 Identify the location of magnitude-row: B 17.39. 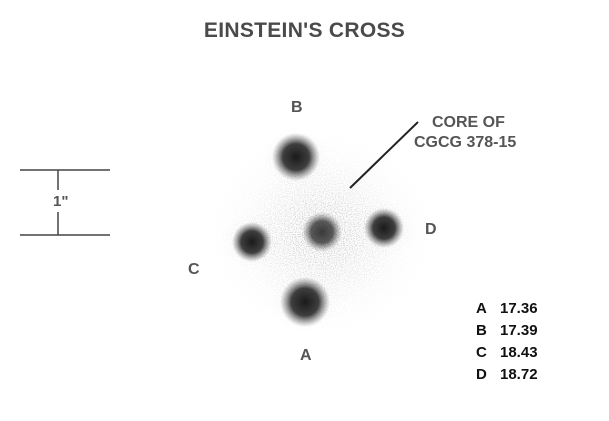
(507, 331).